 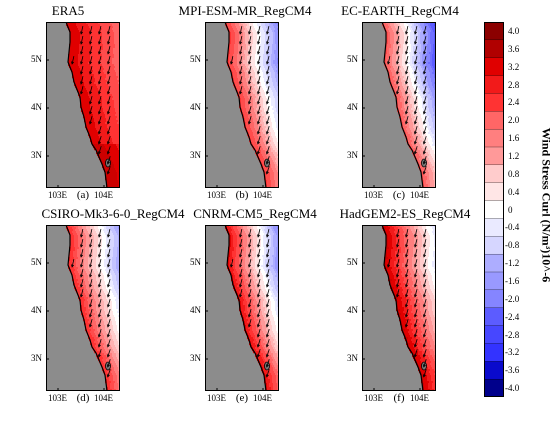 What do you see at coordinates (512, 334) in the screenshot?
I see `colorbar-tick-label: -2.8` at bounding box center [512, 334].